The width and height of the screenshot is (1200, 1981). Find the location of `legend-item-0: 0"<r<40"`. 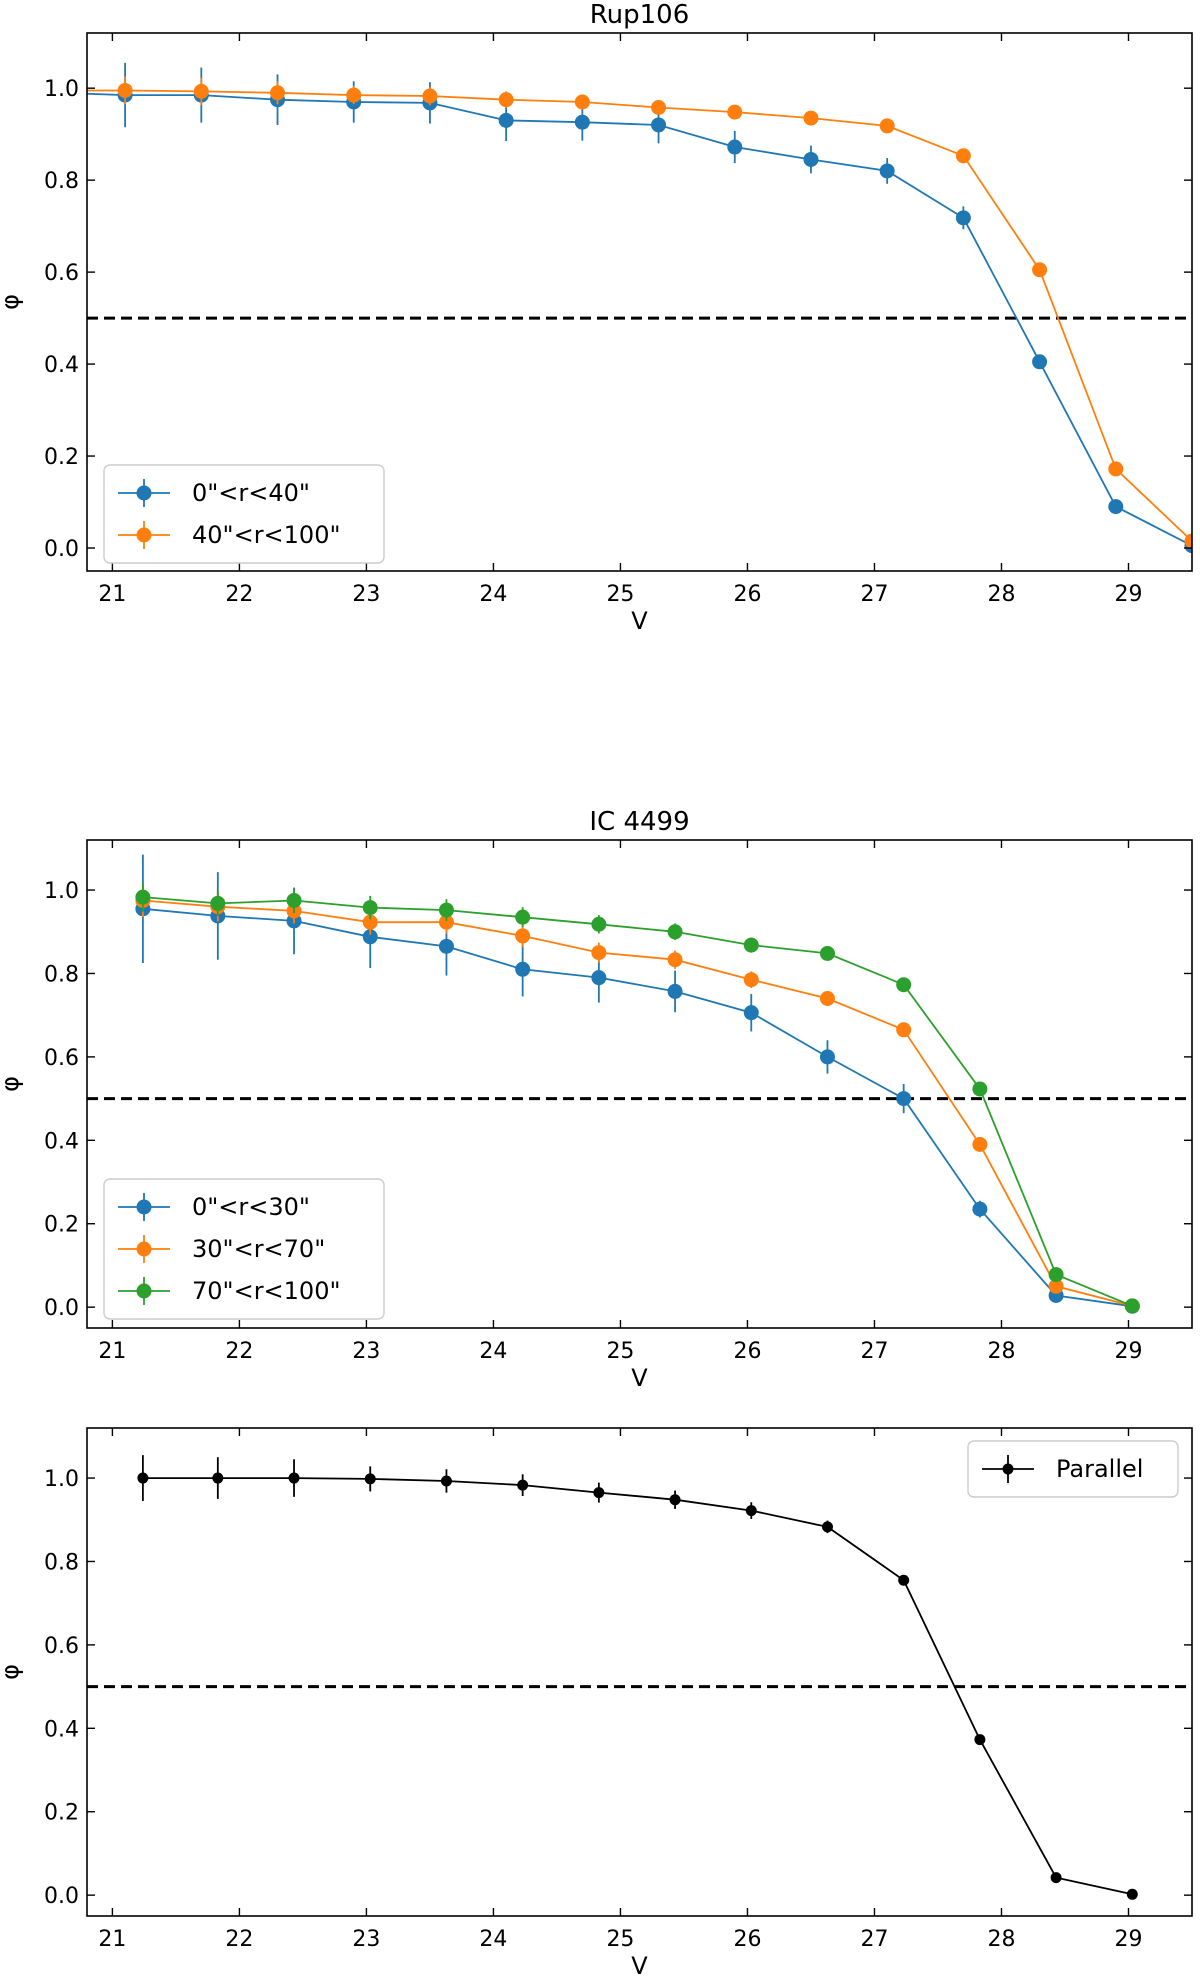

legend-item-0: 0"<r<40" is located at coordinates (214, 493).